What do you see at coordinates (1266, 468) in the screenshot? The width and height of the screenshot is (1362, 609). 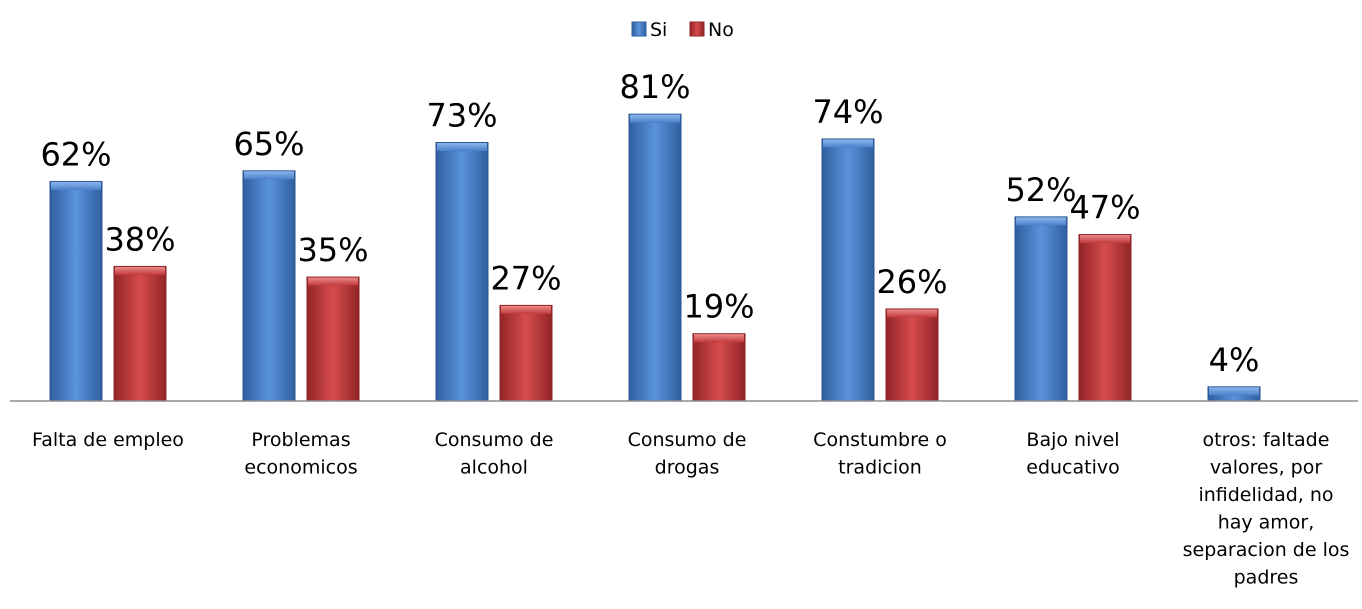 I see `category-label-line: valores, por` at bounding box center [1266, 468].